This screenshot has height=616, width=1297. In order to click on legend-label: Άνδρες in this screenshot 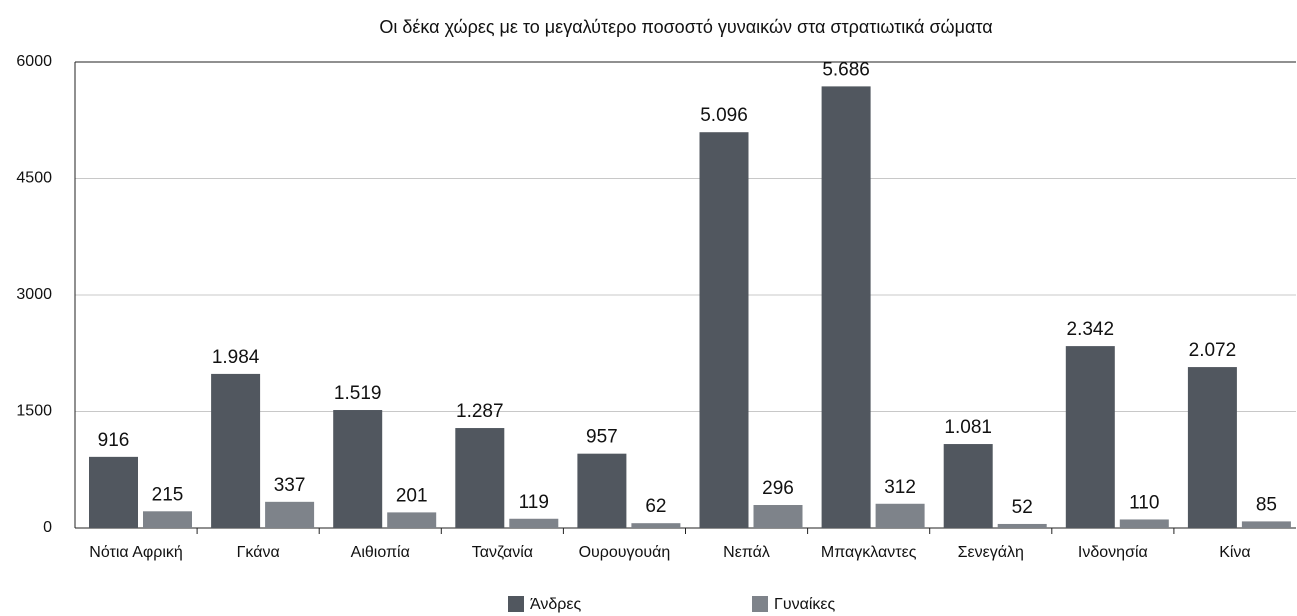, I will do `click(556, 604)`.